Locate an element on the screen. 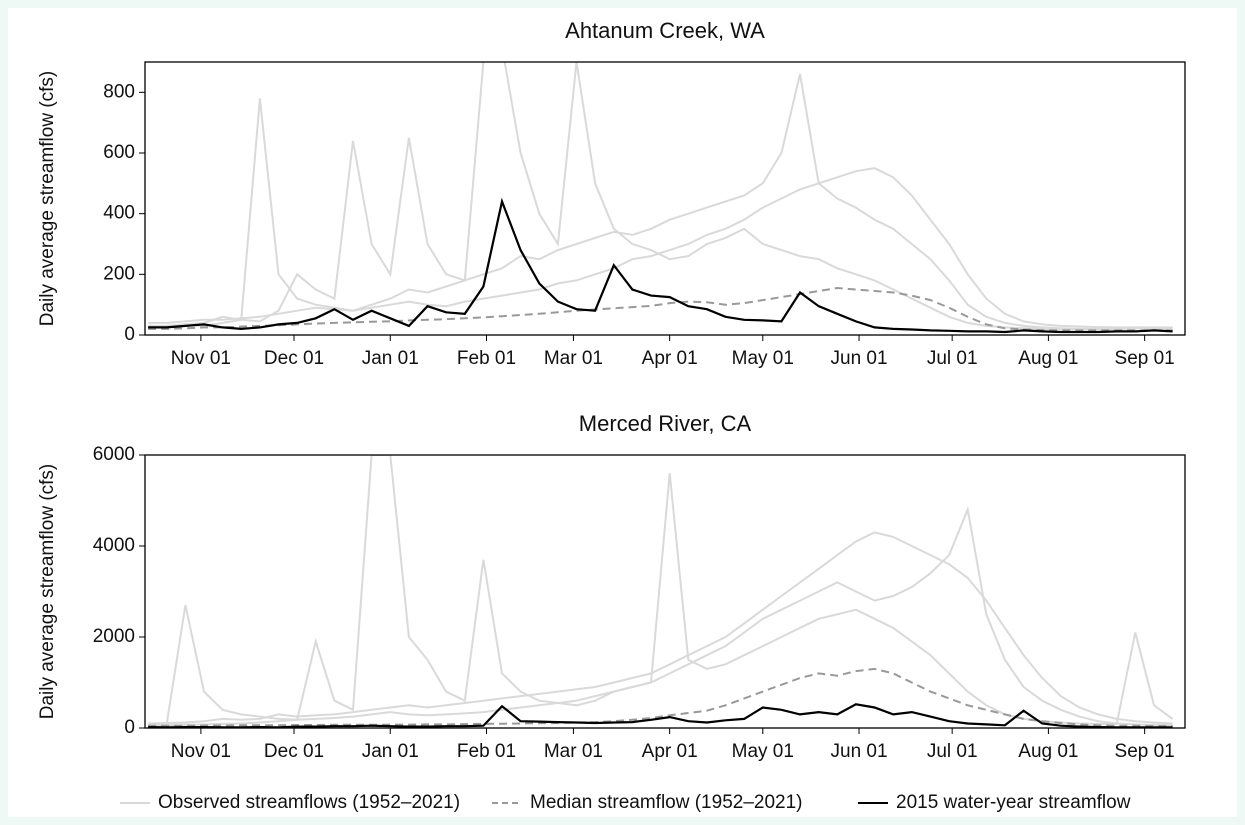 The width and height of the screenshot is (1245, 825). y-tick-label: 2000 is located at coordinates (114, 636).